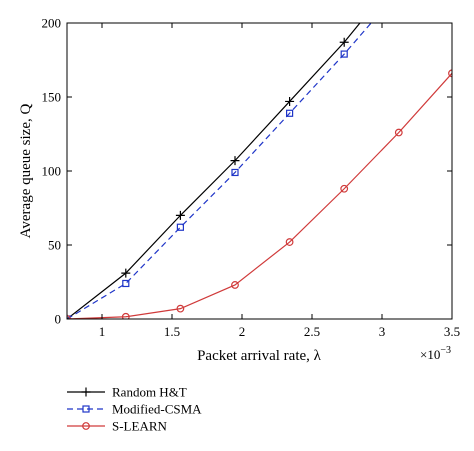 The height and width of the screenshot is (451, 474). Describe the element at coordinates (242, 331) in the screenshot. I see `x-tick-label: 2` at that location.